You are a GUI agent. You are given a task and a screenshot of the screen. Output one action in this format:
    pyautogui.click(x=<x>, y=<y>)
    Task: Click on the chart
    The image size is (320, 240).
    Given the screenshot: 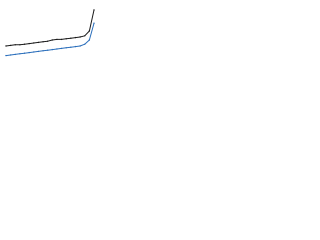 What is the action you would take?
    pyautogui.click(x=50, y=33)
    